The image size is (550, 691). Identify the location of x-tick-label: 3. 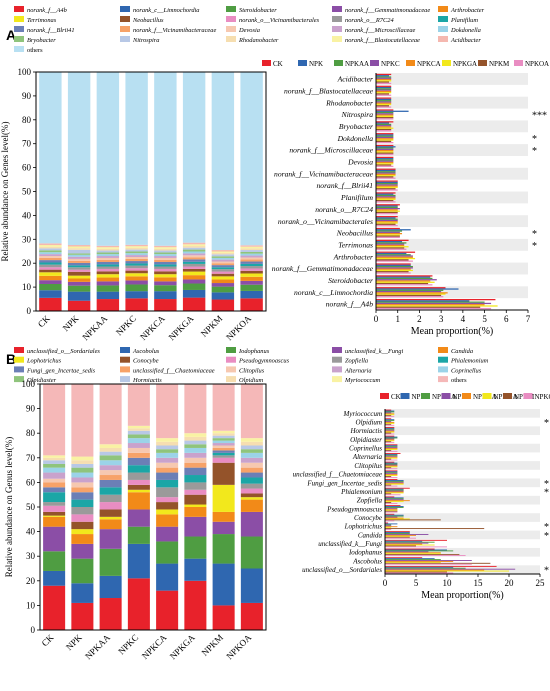
(441, 319).